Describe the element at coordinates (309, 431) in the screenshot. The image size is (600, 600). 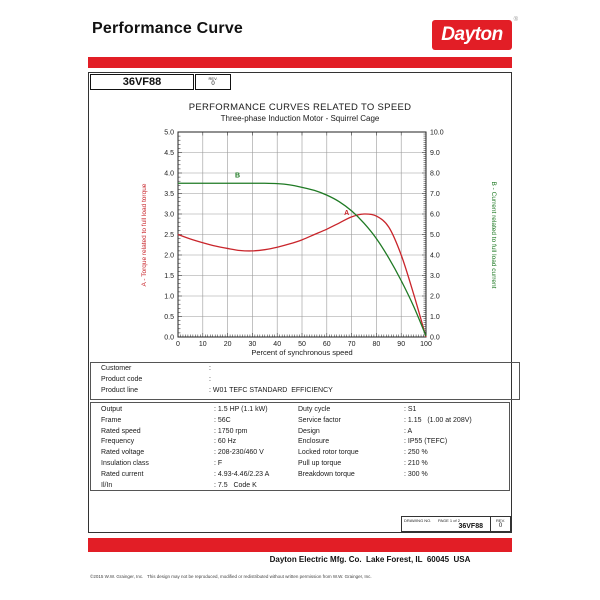
I see `spec-label: Design` at that location.